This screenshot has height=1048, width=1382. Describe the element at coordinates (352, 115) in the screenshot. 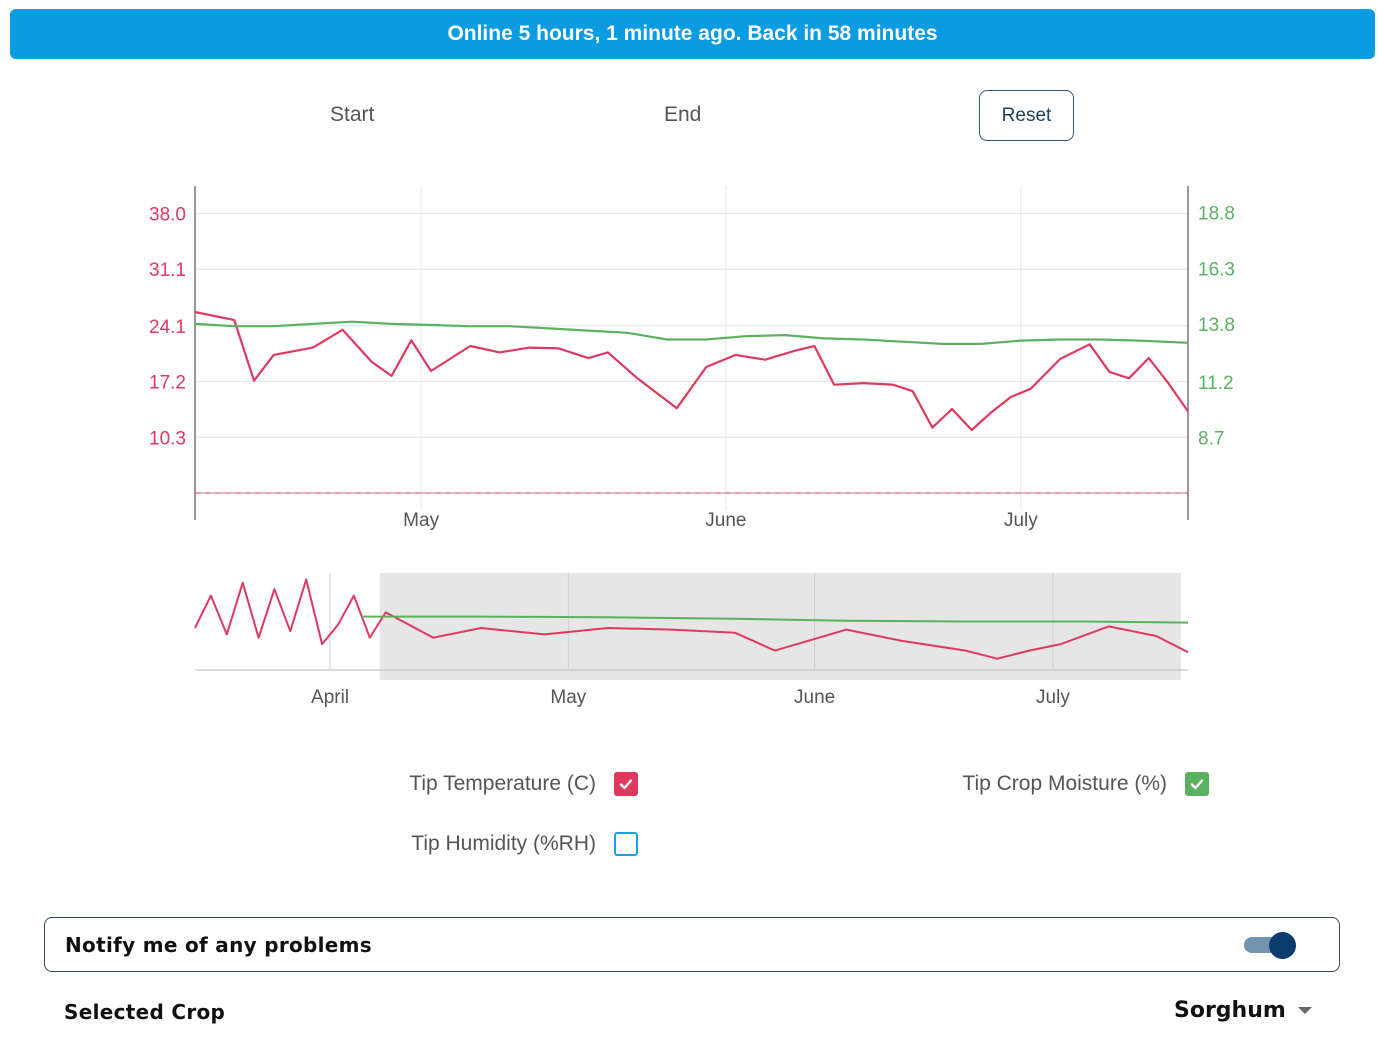

I see `start-date-picker: Start` at that location.